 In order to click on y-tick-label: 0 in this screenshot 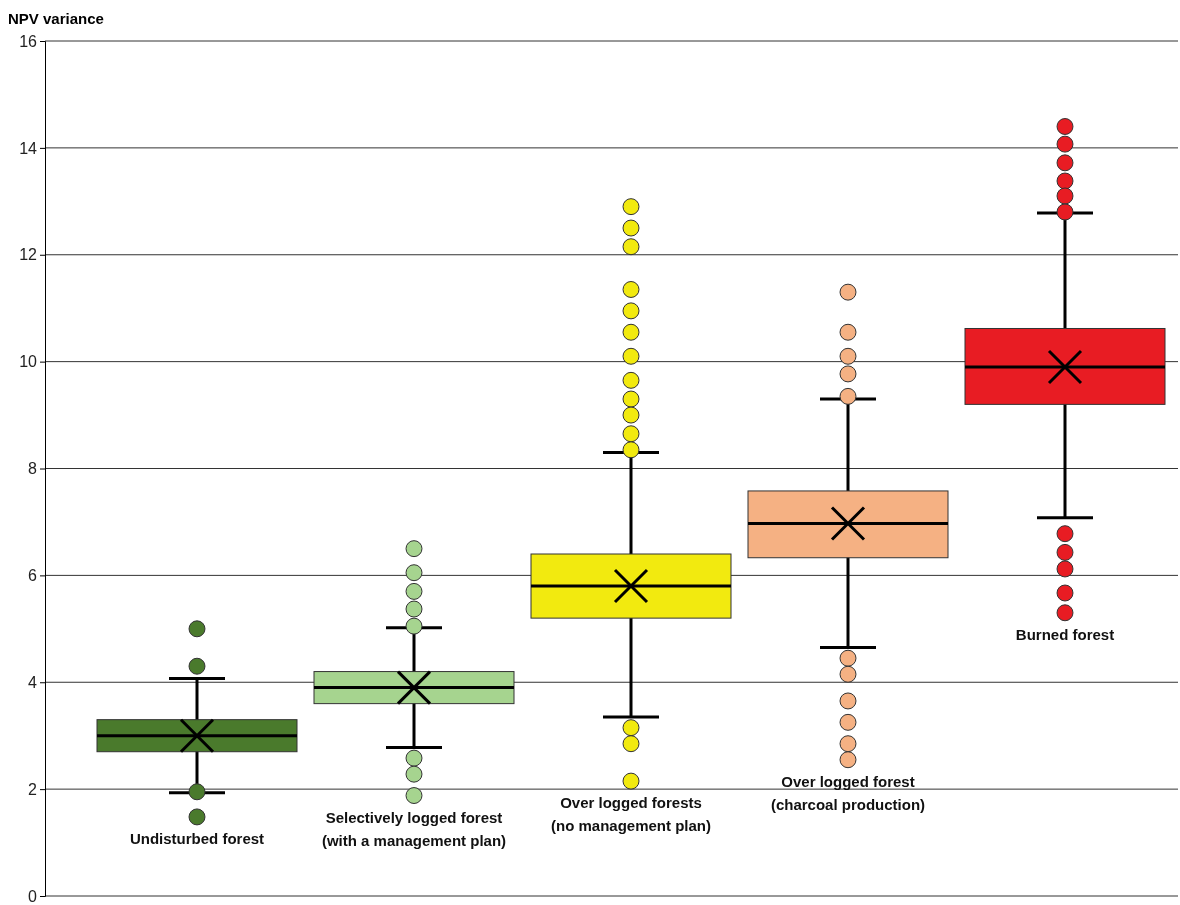, I will do `click(33, 896)`.